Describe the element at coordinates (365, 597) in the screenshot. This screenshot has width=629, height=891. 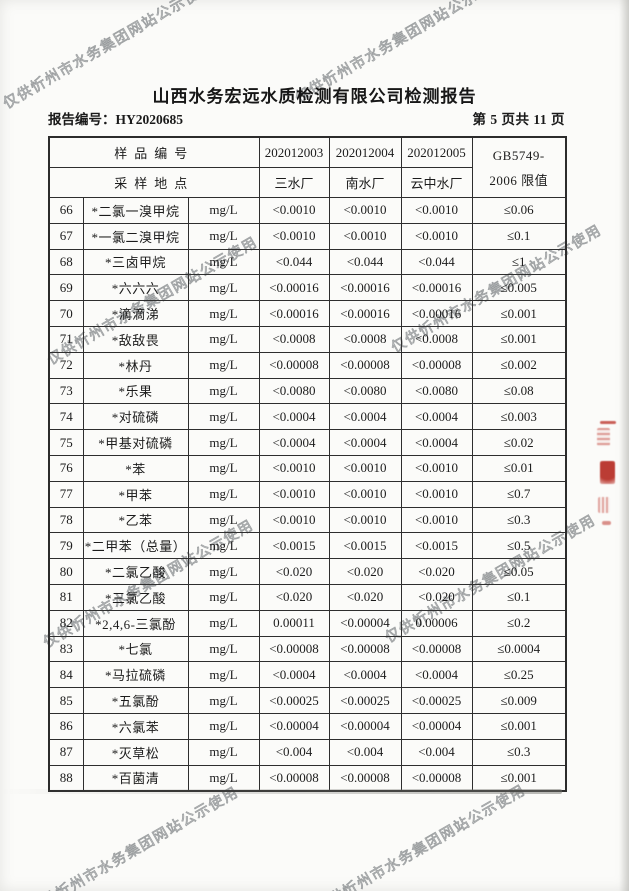
I see `value-cell-plant2: <0.020` at that location.